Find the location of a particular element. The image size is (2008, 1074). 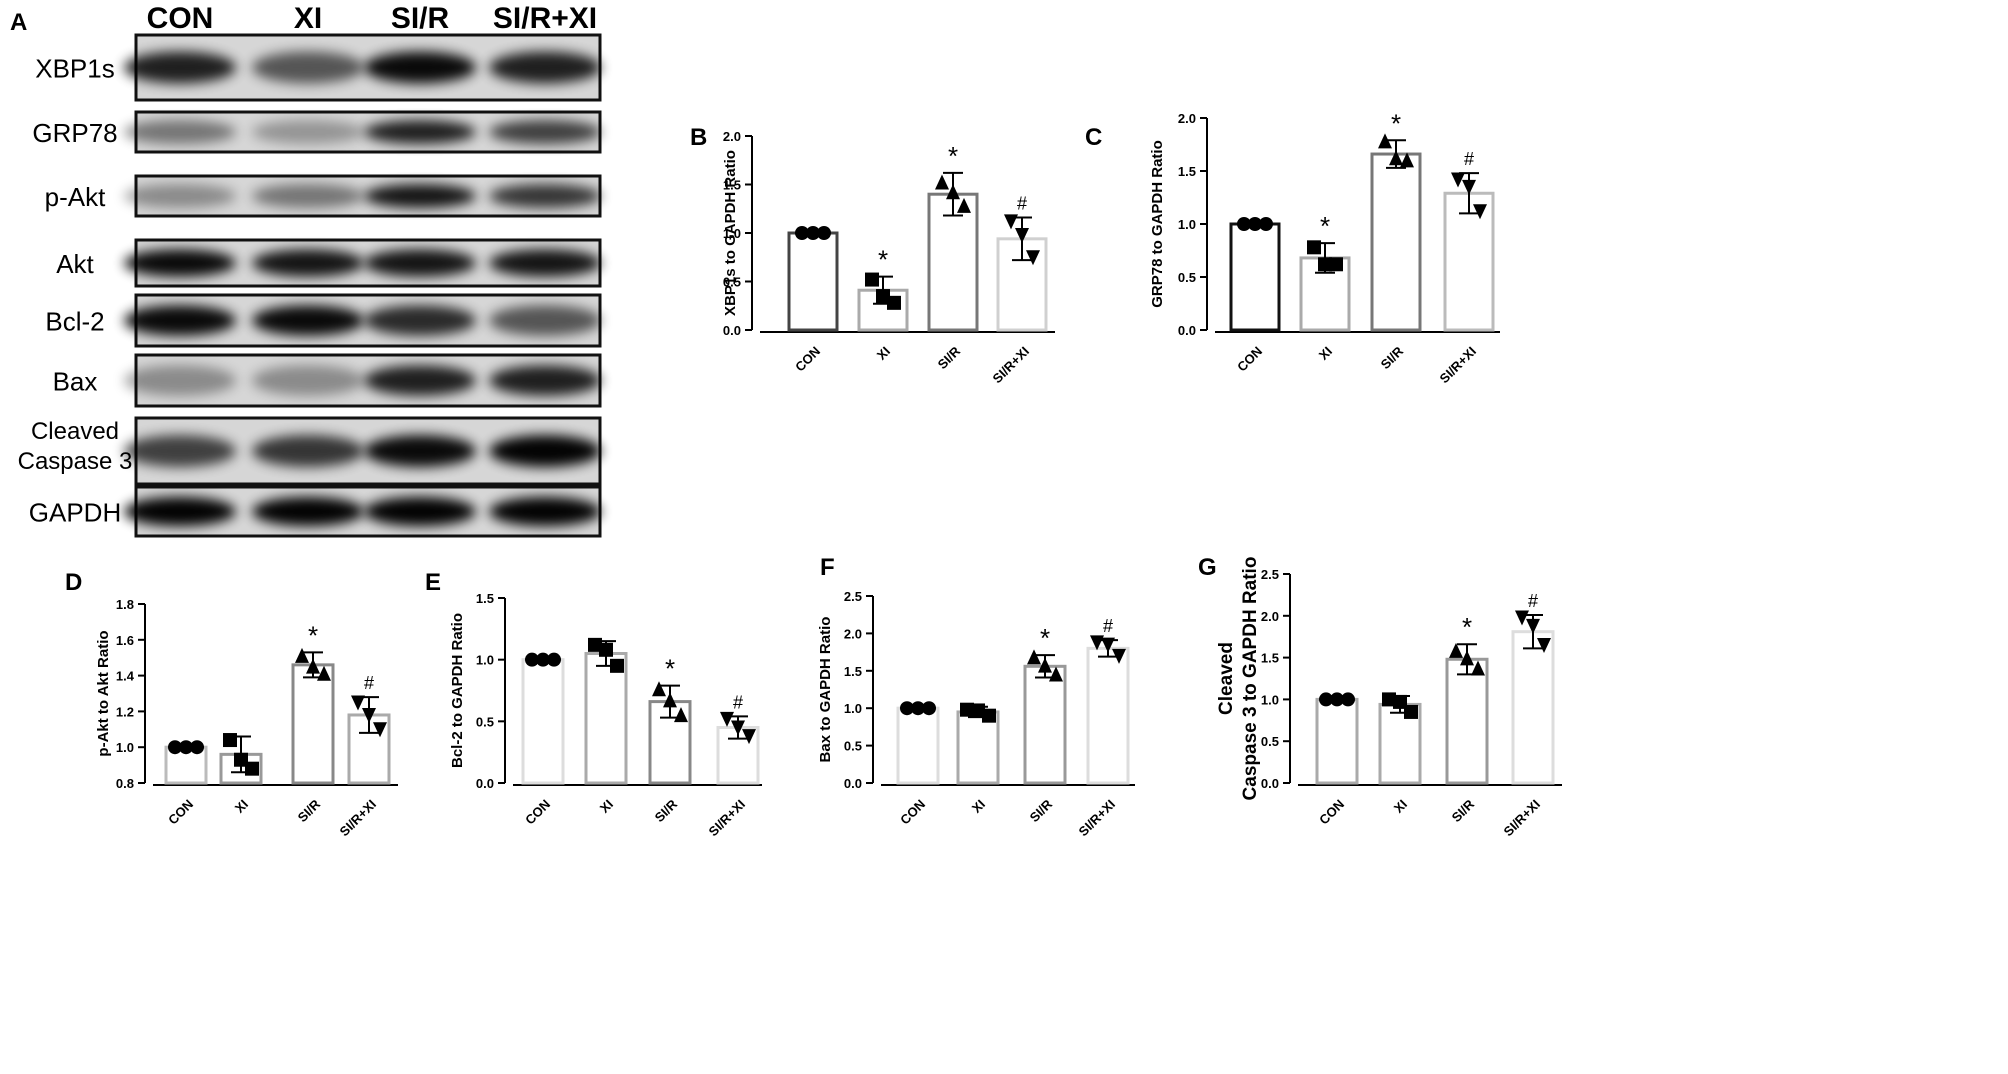

y-axis-label: Cleaved is located at coordinates (1226, 678).